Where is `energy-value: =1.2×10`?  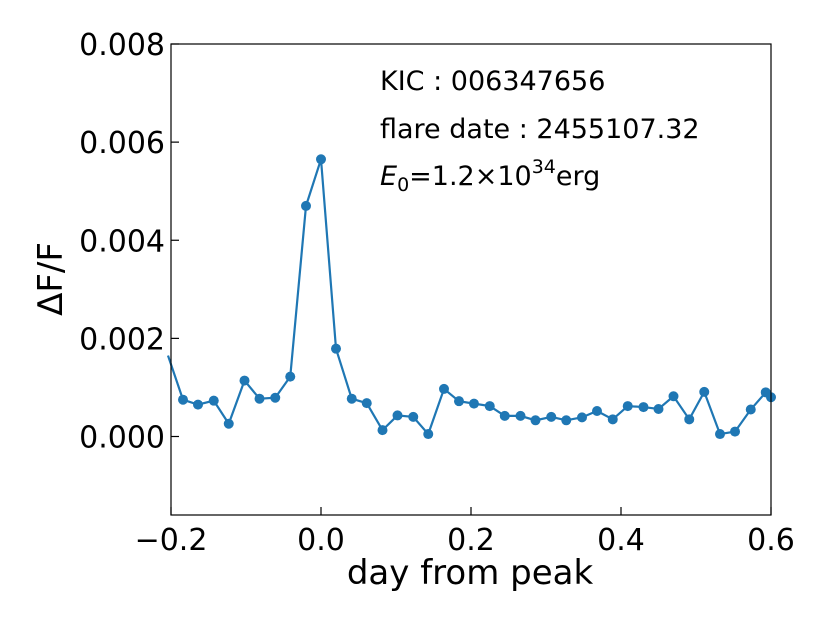
energy-value: =1.2×10 is located at coordinates (470, 176).